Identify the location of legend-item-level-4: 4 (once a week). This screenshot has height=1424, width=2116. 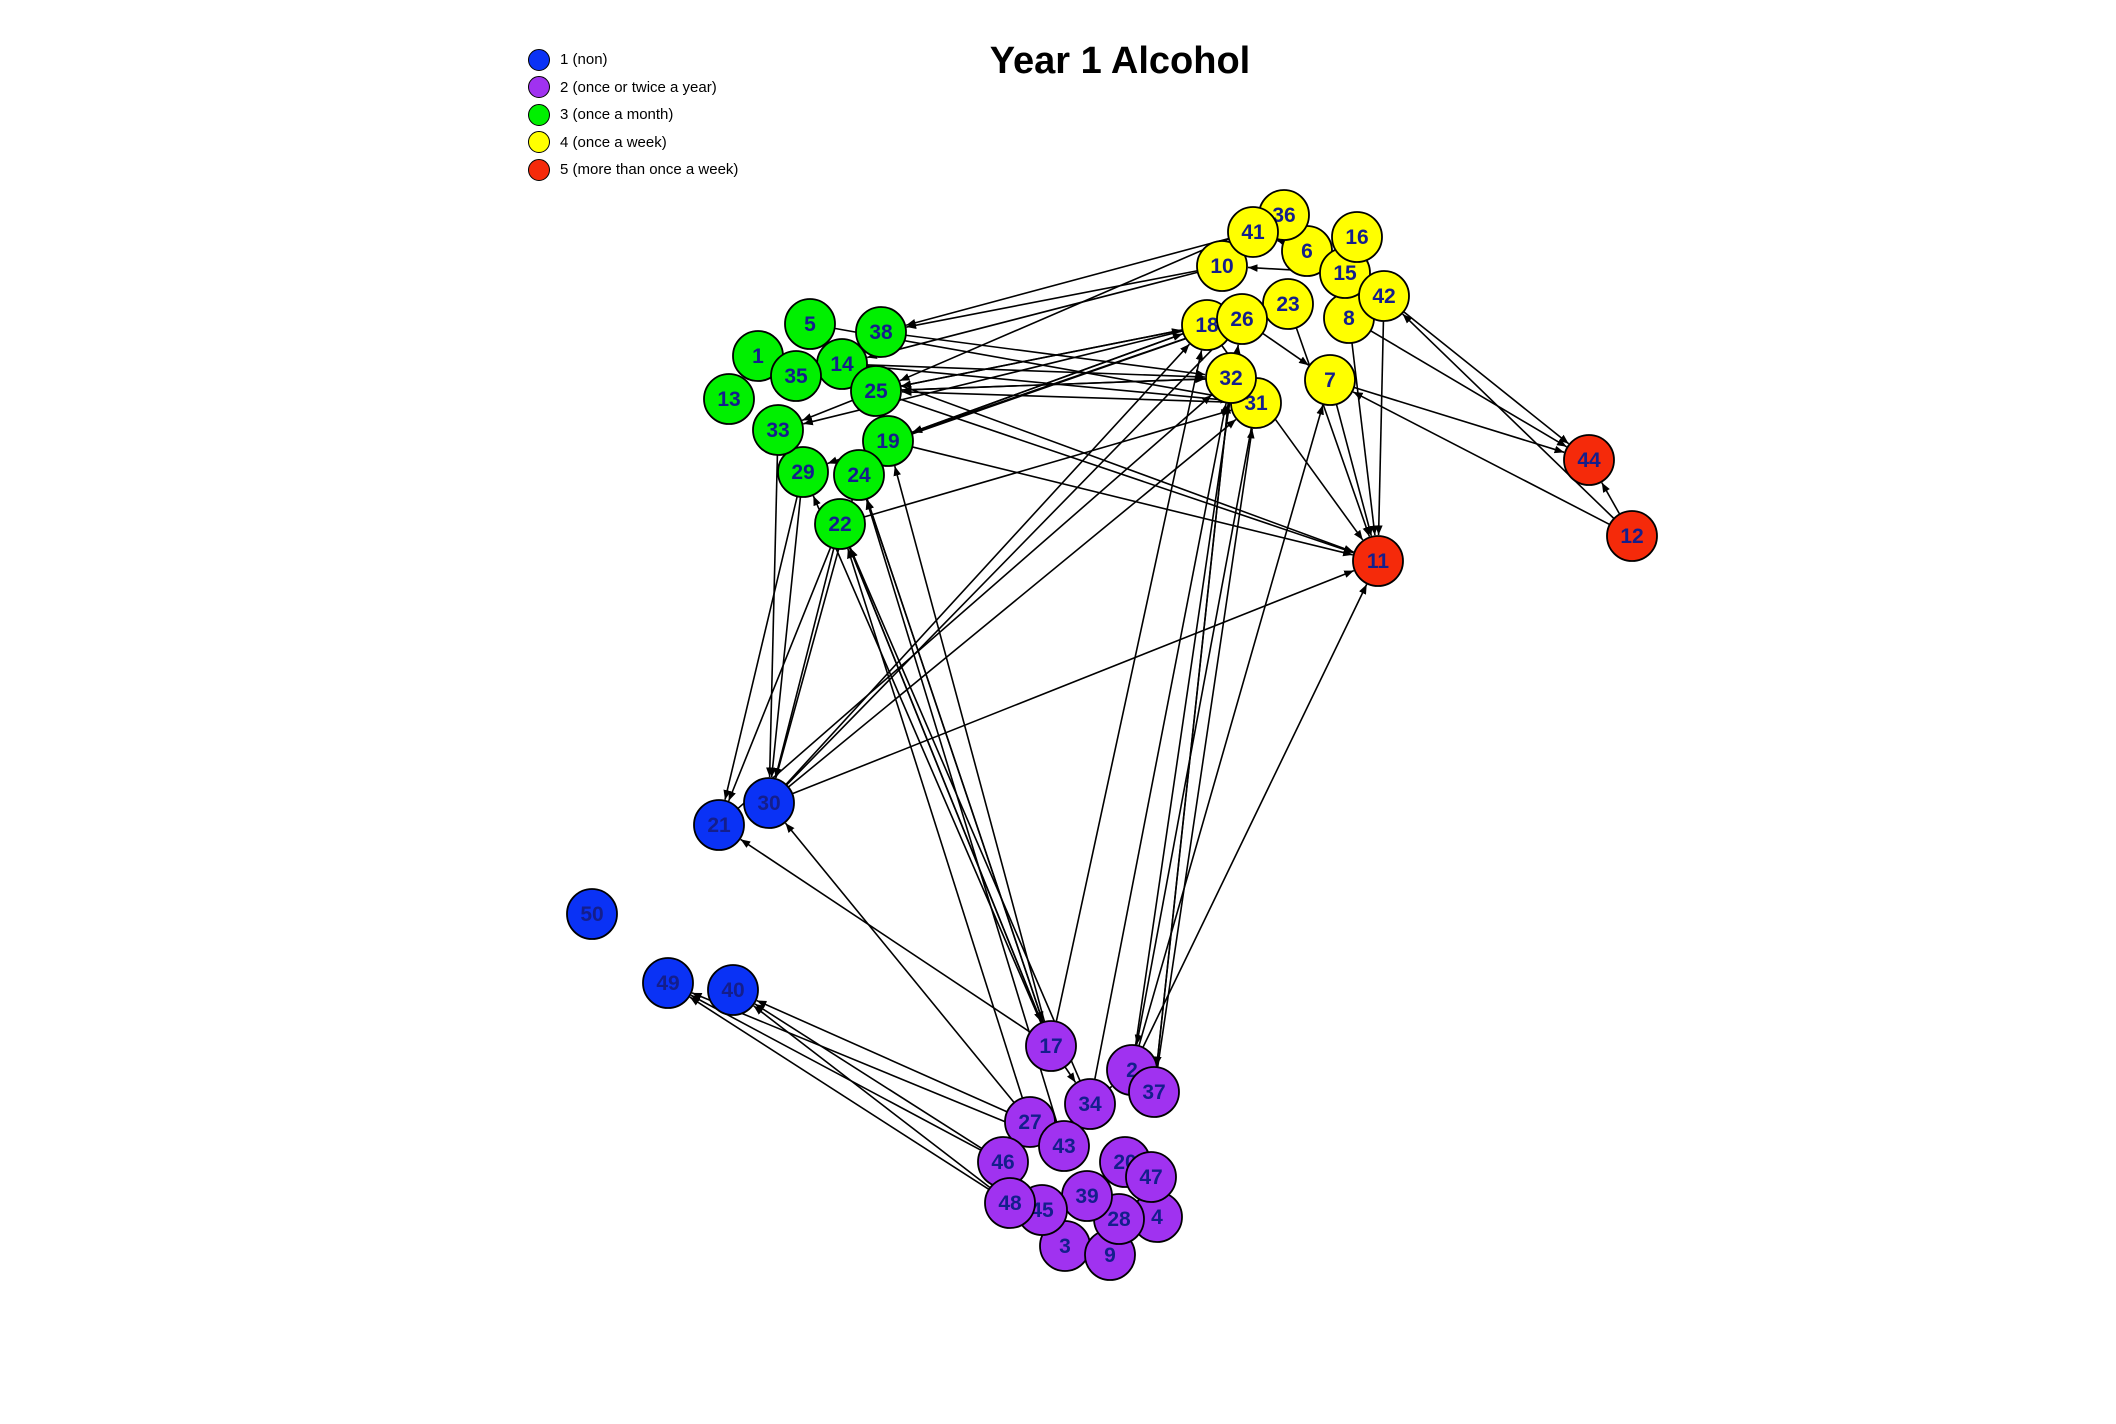
(633, 143).